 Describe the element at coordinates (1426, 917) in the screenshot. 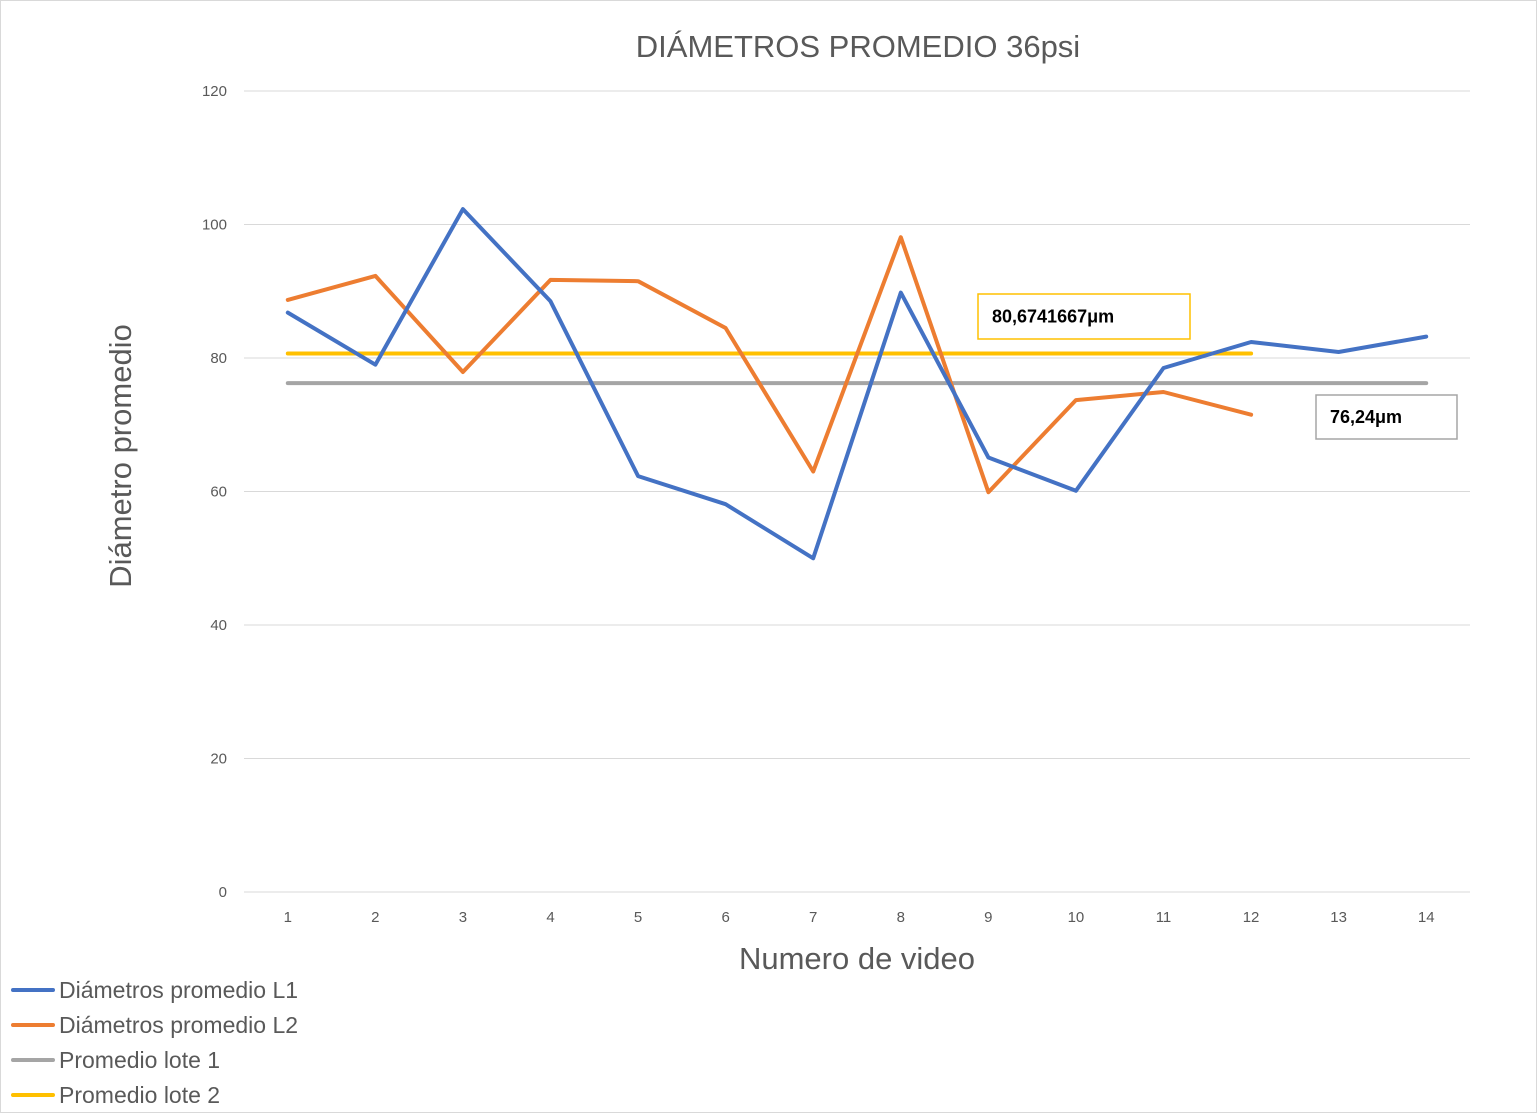

I see `x-tick-label: 14` at that location.